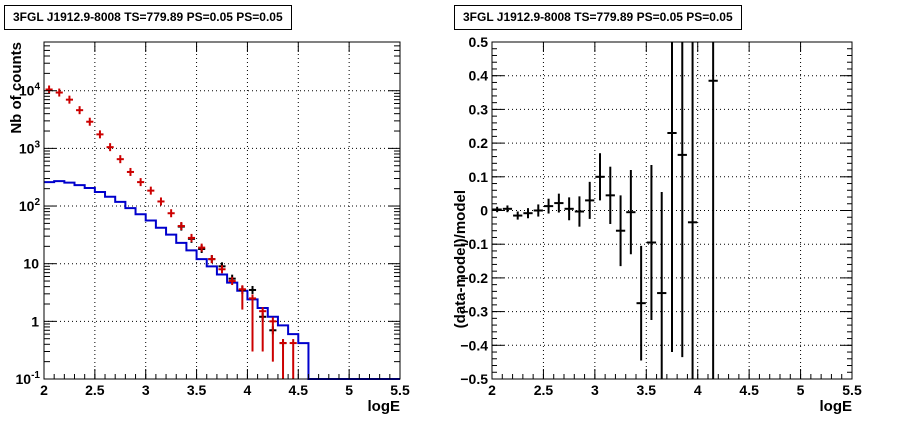 The image size is (898, 421). I want to click on y-tick-label: 0, so click(484, 211).